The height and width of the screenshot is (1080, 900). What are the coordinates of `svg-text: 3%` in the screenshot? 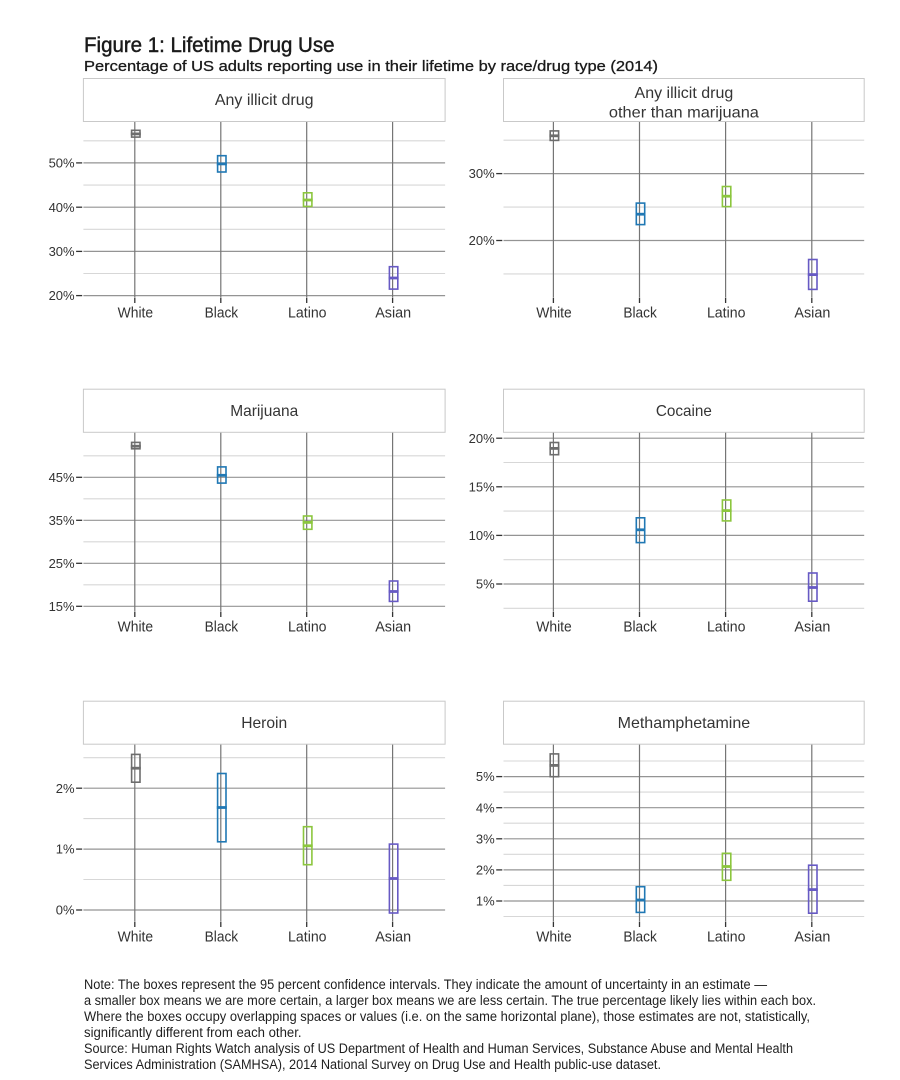 It's located at (485, 838).